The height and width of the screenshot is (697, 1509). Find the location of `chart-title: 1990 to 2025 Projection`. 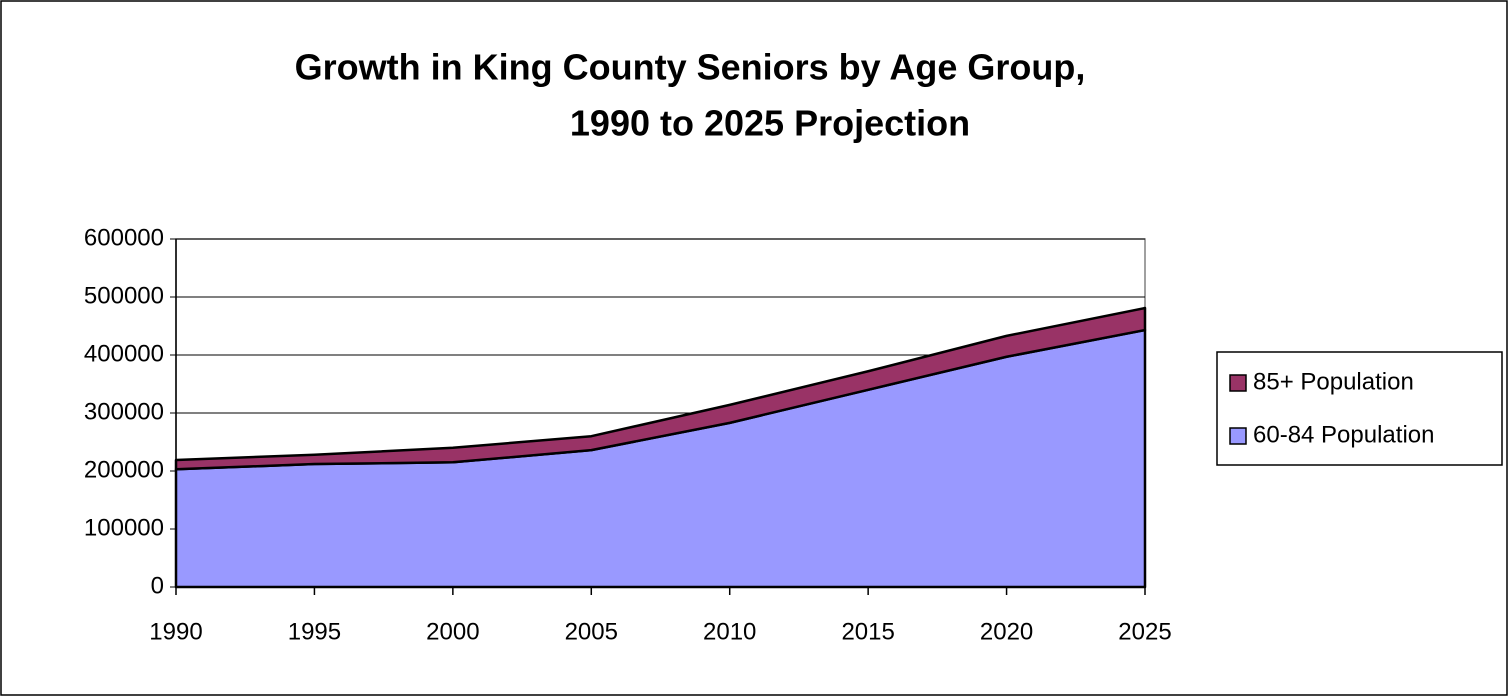

chart-title: 1990 to 2025 Projection is located at coordinates (770, 123).